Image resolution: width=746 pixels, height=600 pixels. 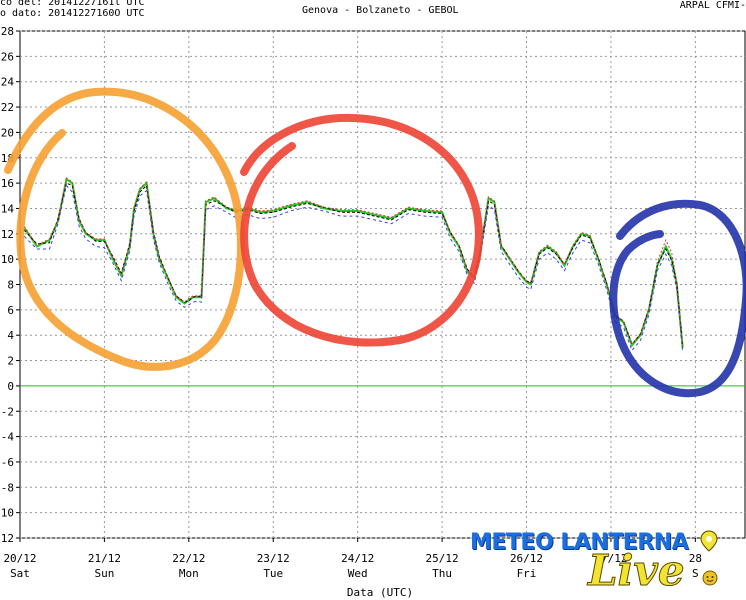 I want to click on x-tick-date: 27/12, so click(x=610, y=558).